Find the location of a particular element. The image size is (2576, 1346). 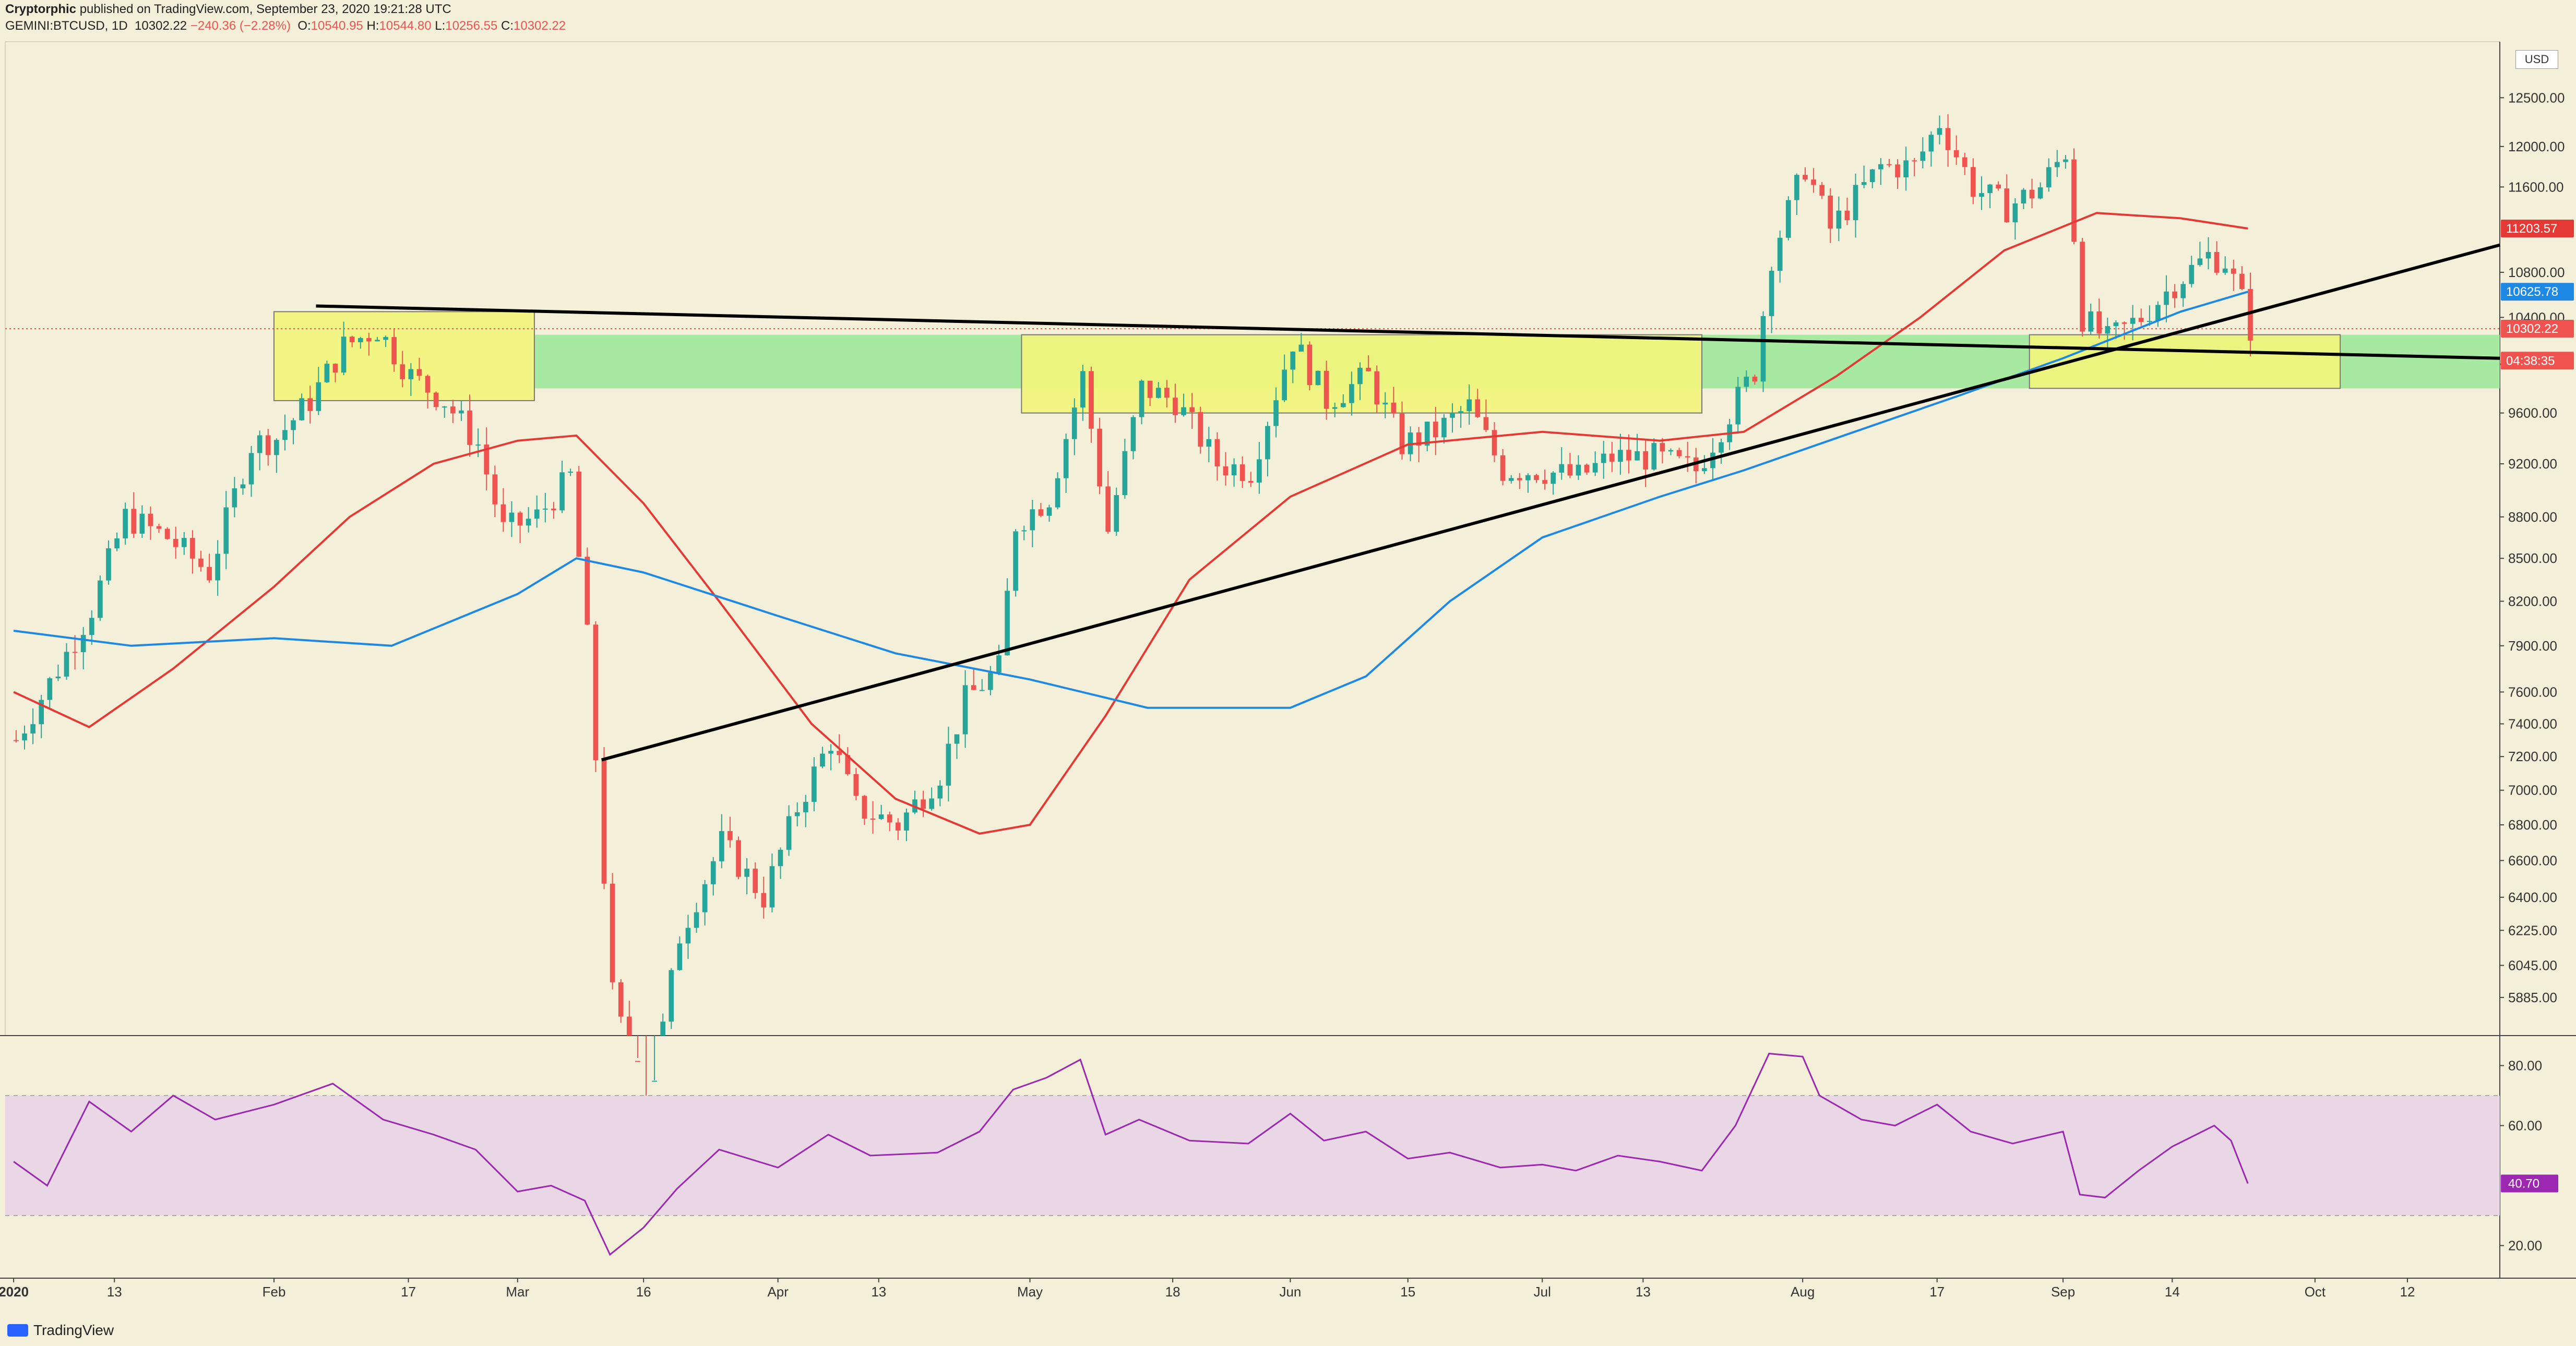

price-tick-label-16: 6800.00 is located at coordinates (2532, 825).